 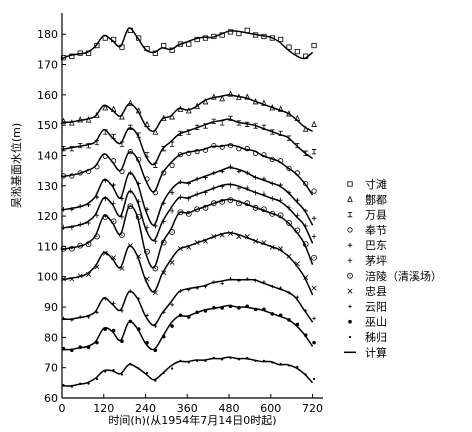 I want to click on y-tick-label: 170, so click(x=47, y=65).